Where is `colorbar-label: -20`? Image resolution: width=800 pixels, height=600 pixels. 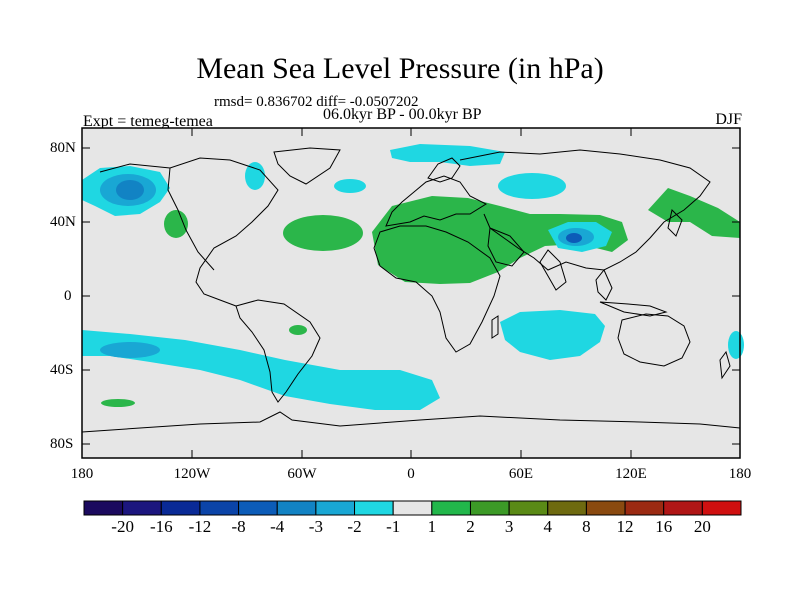
colorbar-label: -20 is located at coordinates (122, 526).